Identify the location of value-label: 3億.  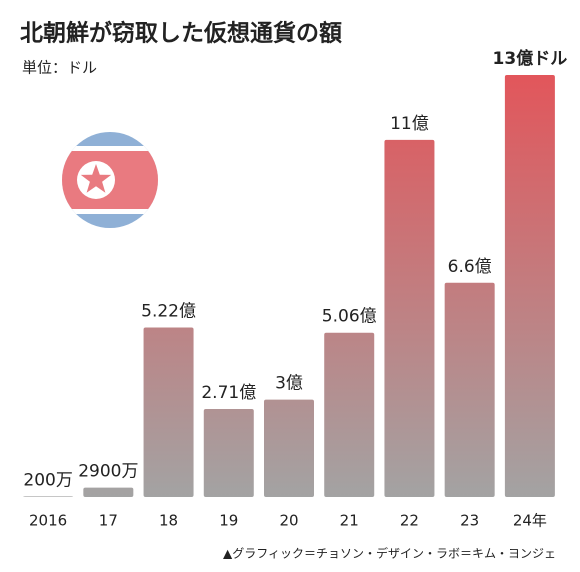
(289, 384).